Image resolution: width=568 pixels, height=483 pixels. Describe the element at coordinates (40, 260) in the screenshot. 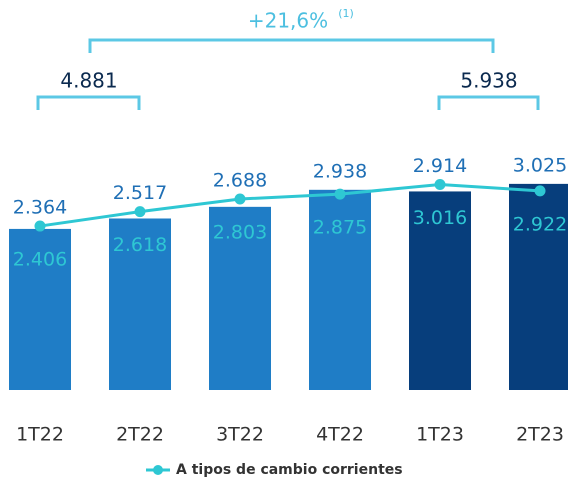

I see `line-value-label: 2.406` at that location.